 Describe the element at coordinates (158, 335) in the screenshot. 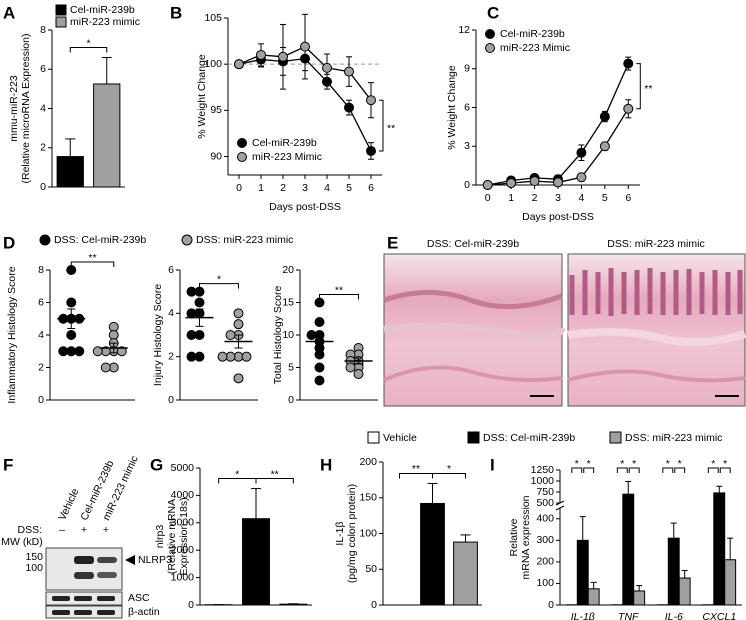

I see `y-axis-label: Injury Histology Score` at that location.